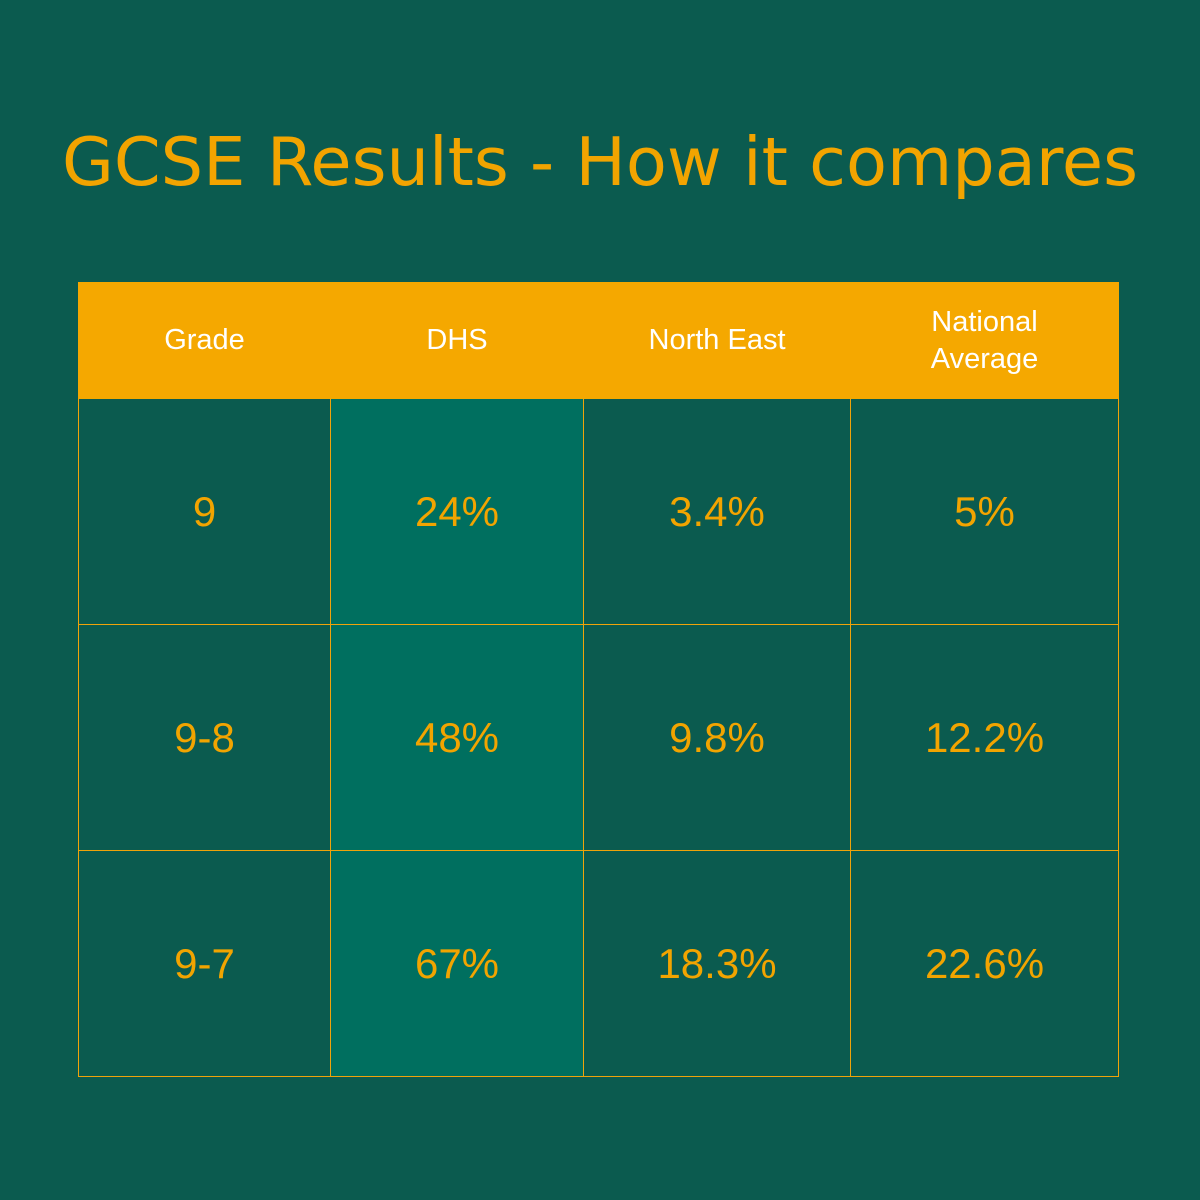 This screenshot has width=1200, height=1200. I want to click on header-national-average-label: National Average, so click(984, 340).